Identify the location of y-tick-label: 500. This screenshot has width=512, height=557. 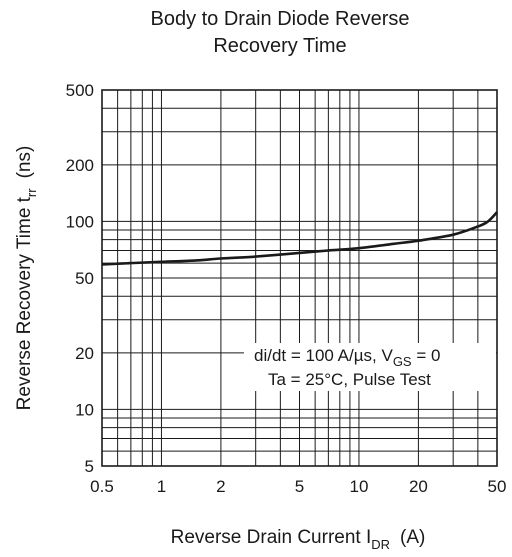
(80, 90).